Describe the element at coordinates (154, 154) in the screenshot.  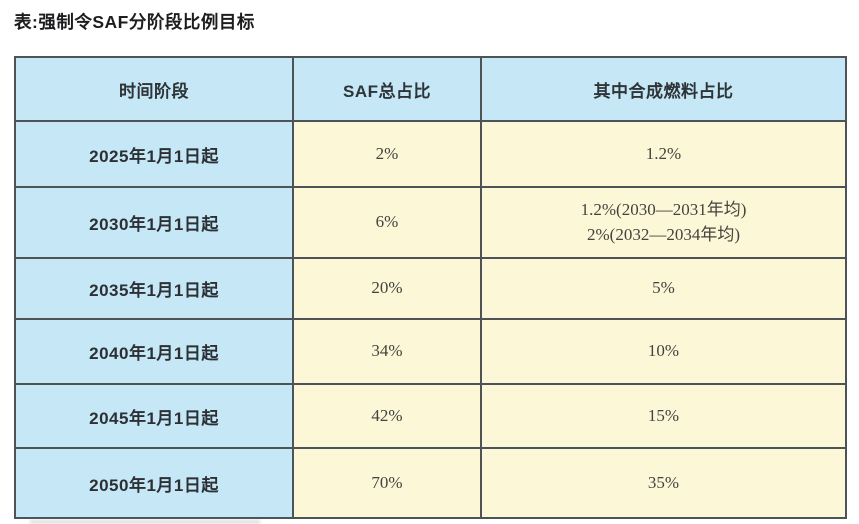
I see `period-cell: 2025年1月1日起` at that location.